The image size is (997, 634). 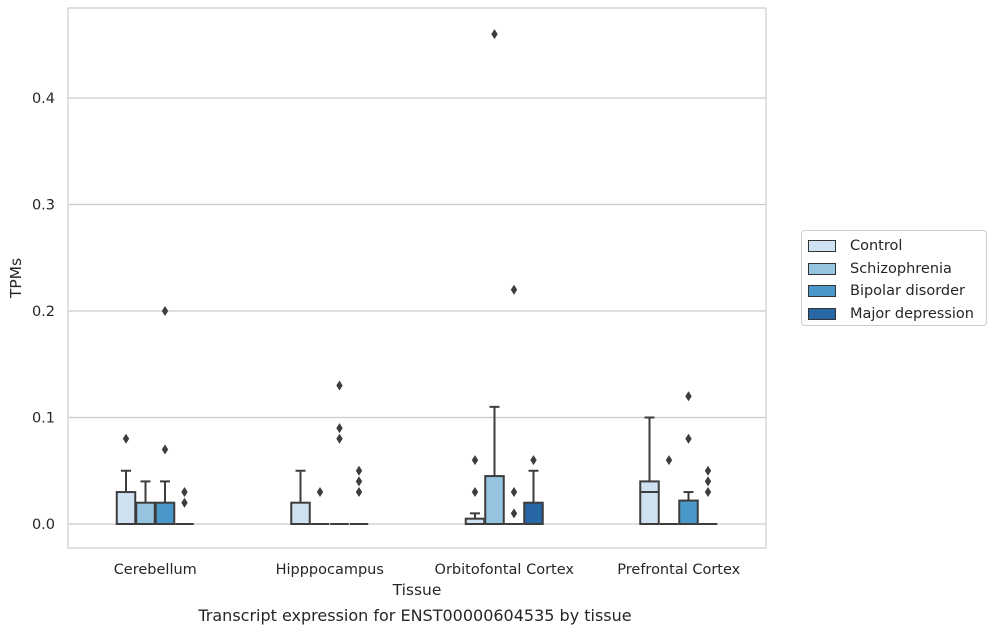 I want to click on legend-item: Major depression, so click(x=897, y=314).